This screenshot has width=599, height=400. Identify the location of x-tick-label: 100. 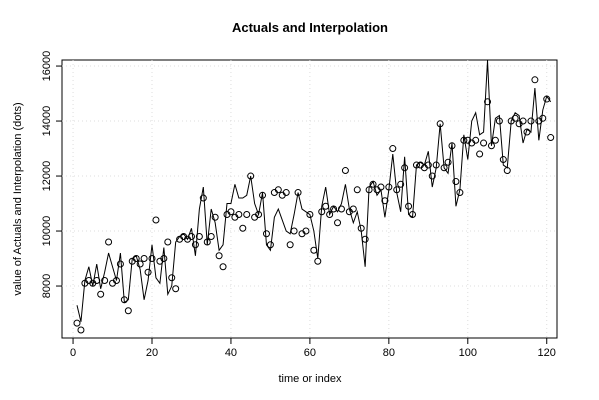
(468, 353).